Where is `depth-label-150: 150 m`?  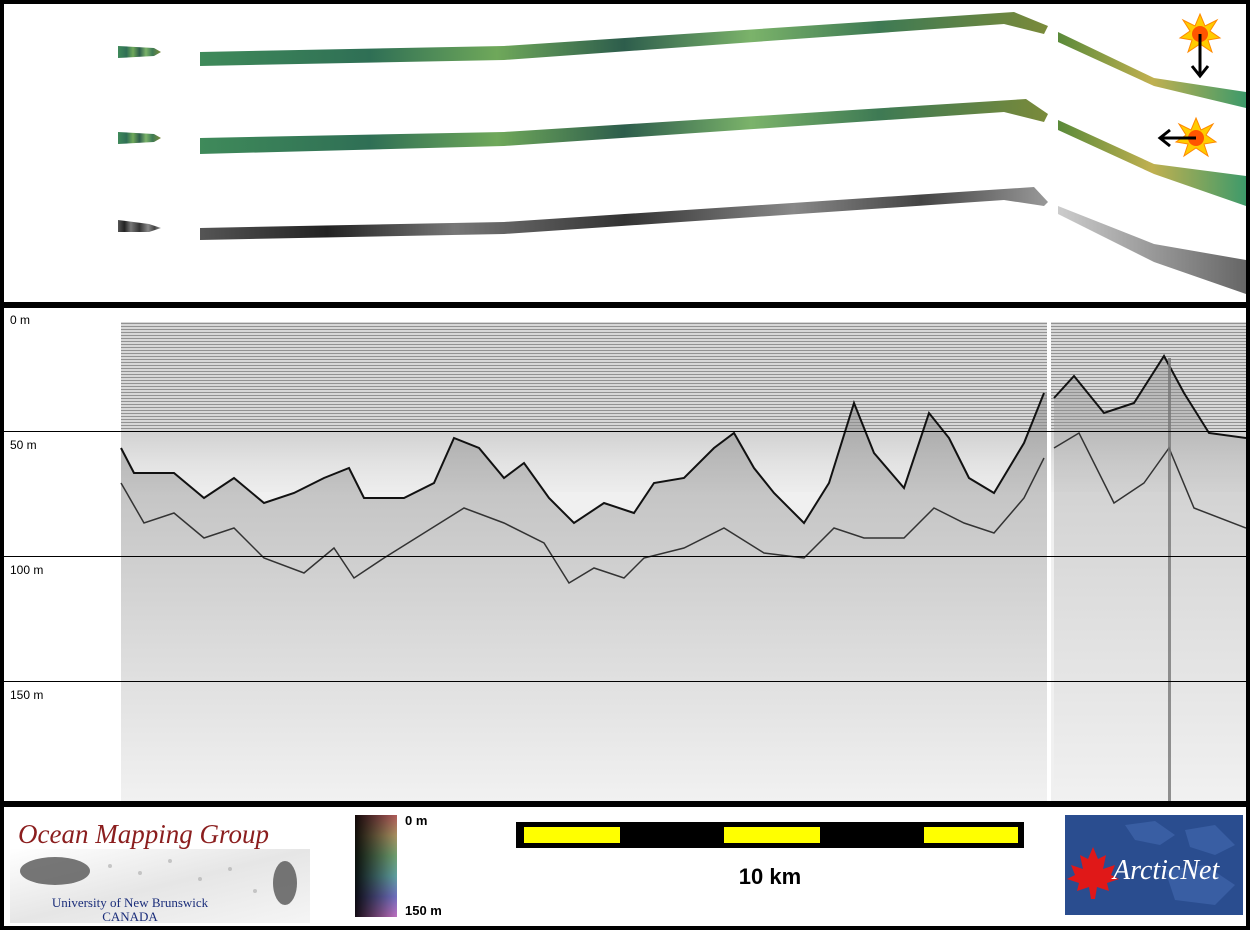
depth-label-150: 150 m is located at coordinates (27, 695).